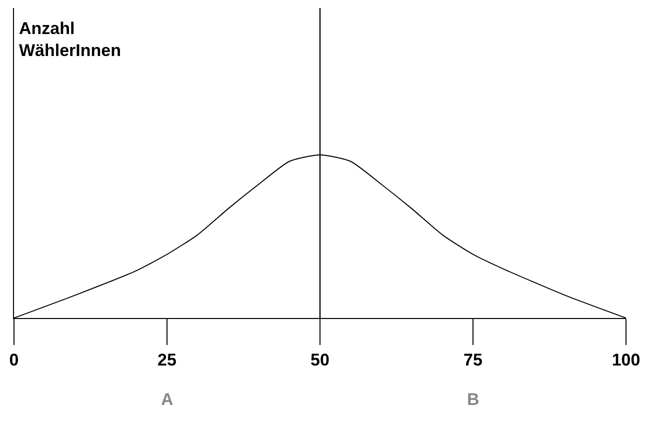 This screenshot has width=648, height=427. I want to click on x-tick-label: 50, so click(320, 360).